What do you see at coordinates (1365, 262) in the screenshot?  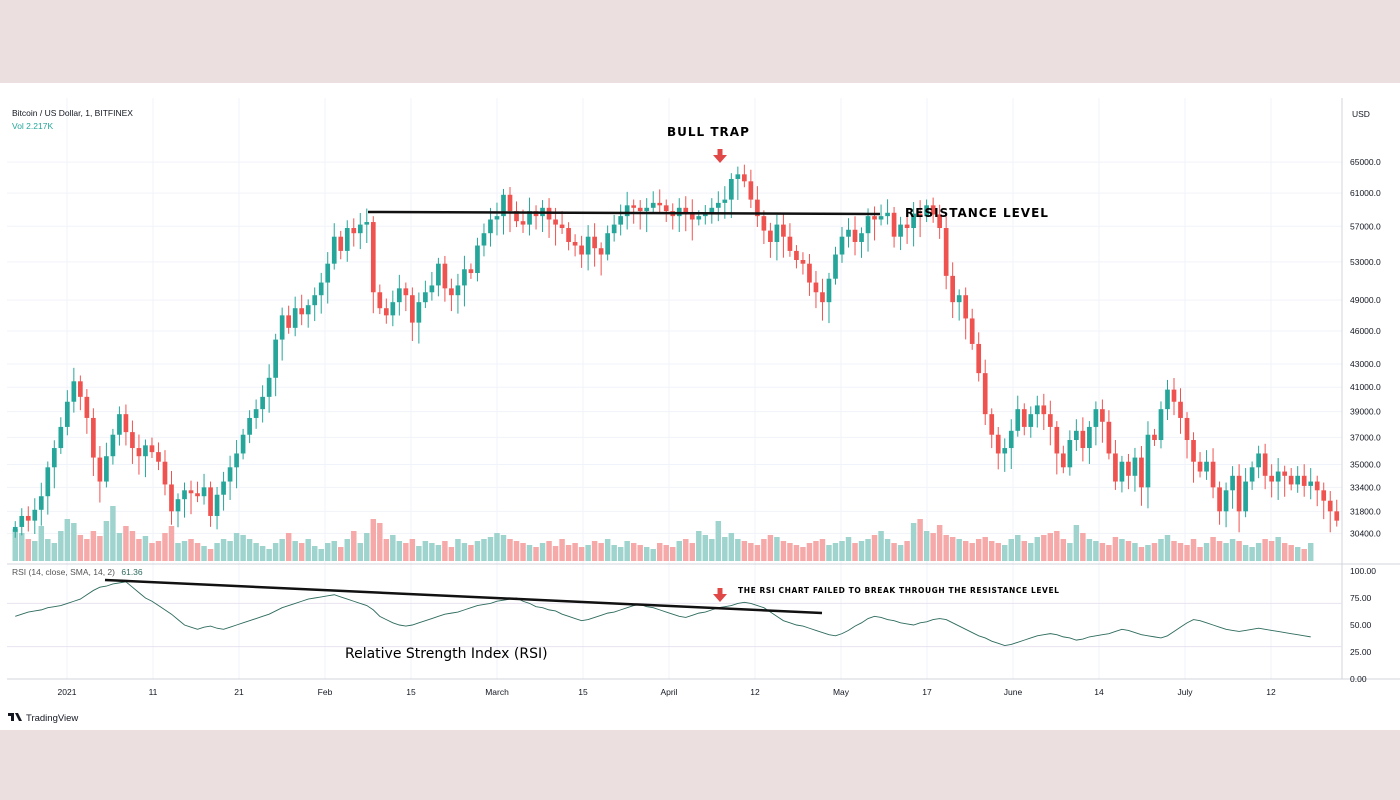 I see `price-tick-label: 53000.0` at bounding box center [1365, 262].